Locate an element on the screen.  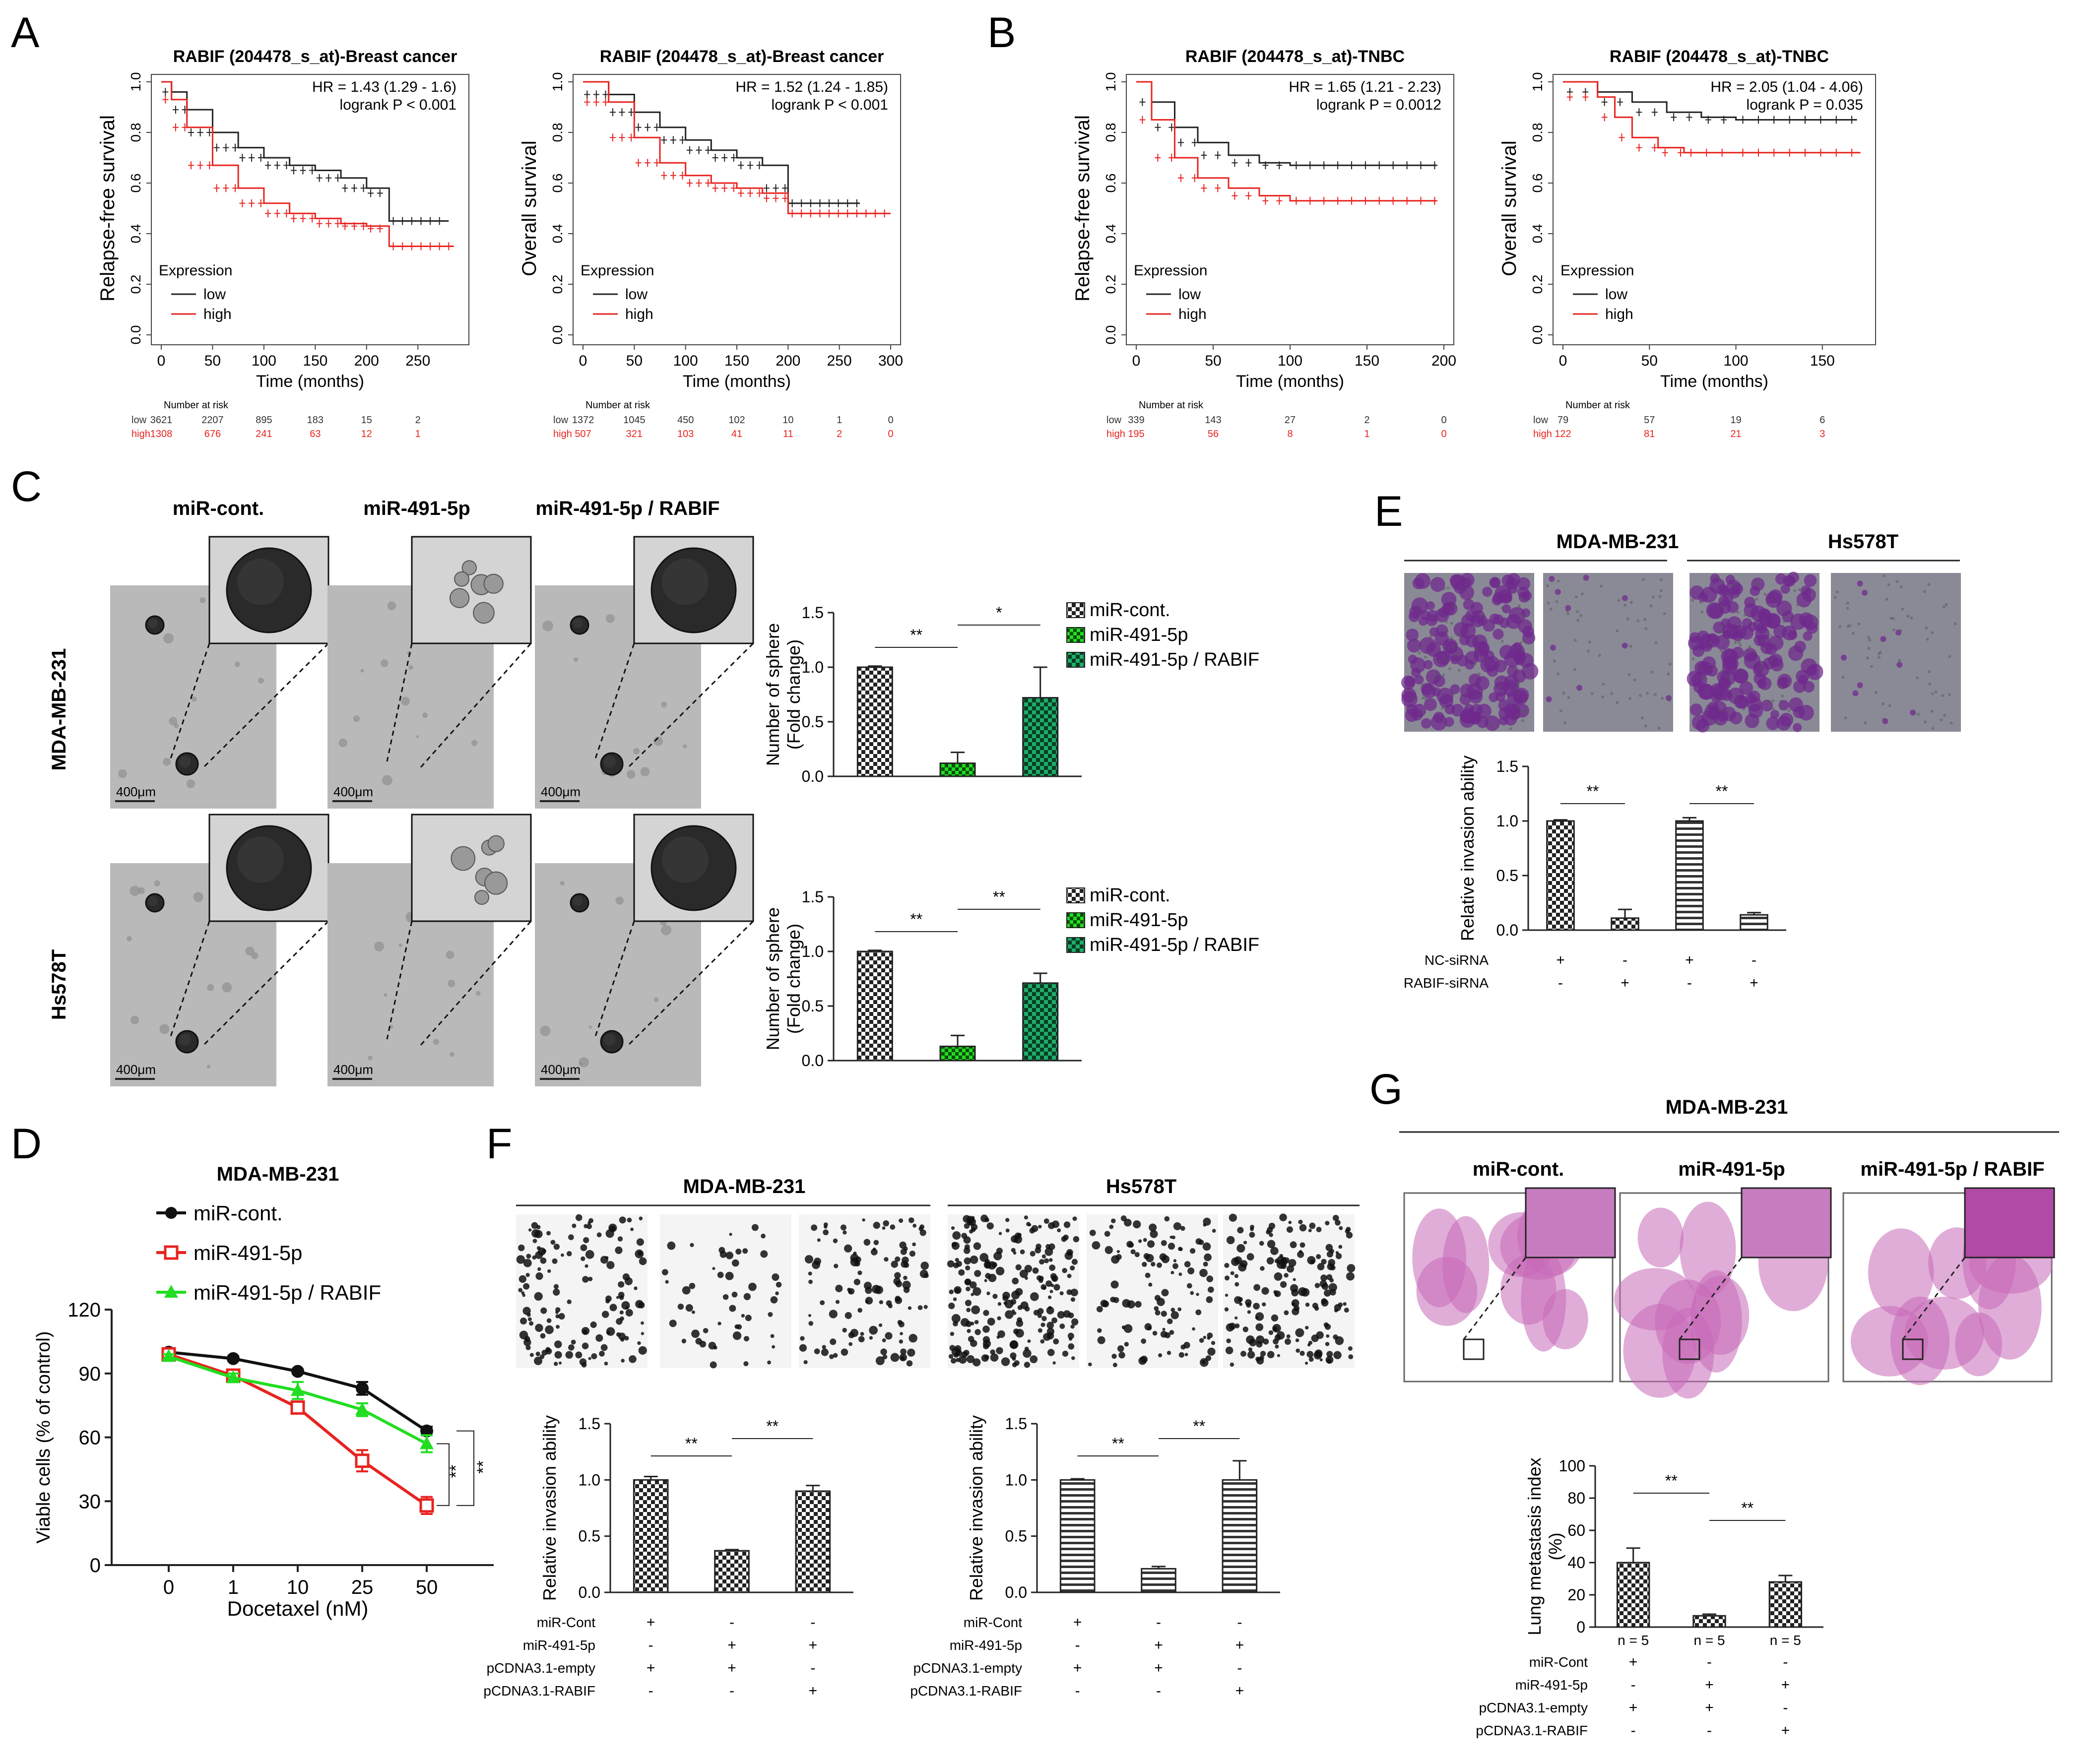
km-xtick-label: 250 is located at coordinates (417, 361).